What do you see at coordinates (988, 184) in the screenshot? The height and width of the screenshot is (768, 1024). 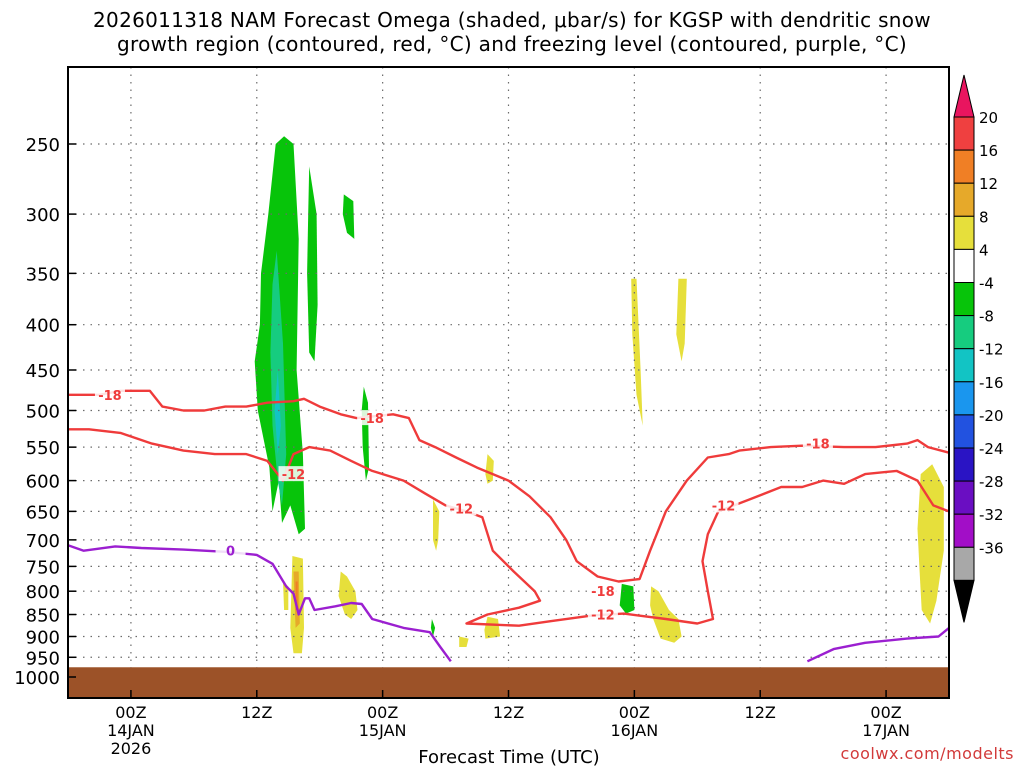 I see `colorbar-label: 12` at bounding box center [988, 184].